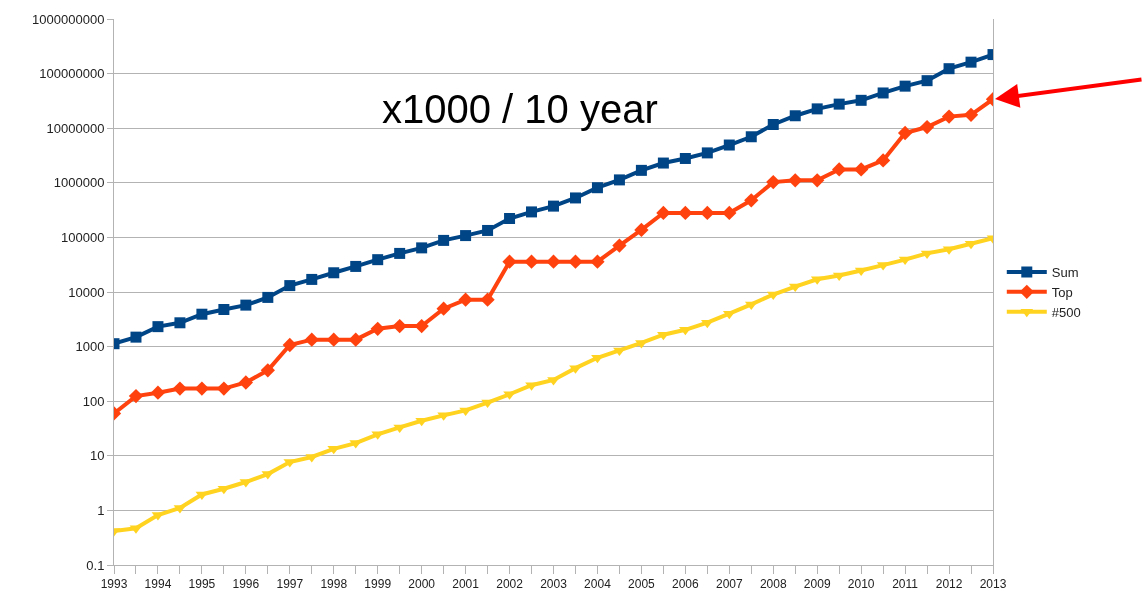  Describe the element at coordinates (79, 183) in the screenshot. I see `y-tick-label: 1000000` at that location.